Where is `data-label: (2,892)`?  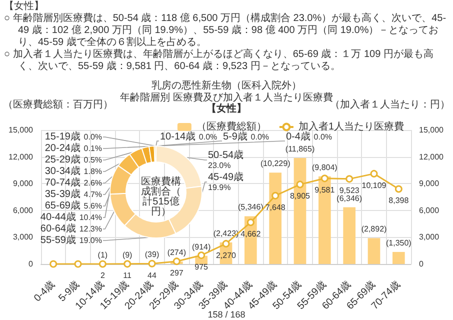
data-label: (2,892) is located at coordinates (374, 229).